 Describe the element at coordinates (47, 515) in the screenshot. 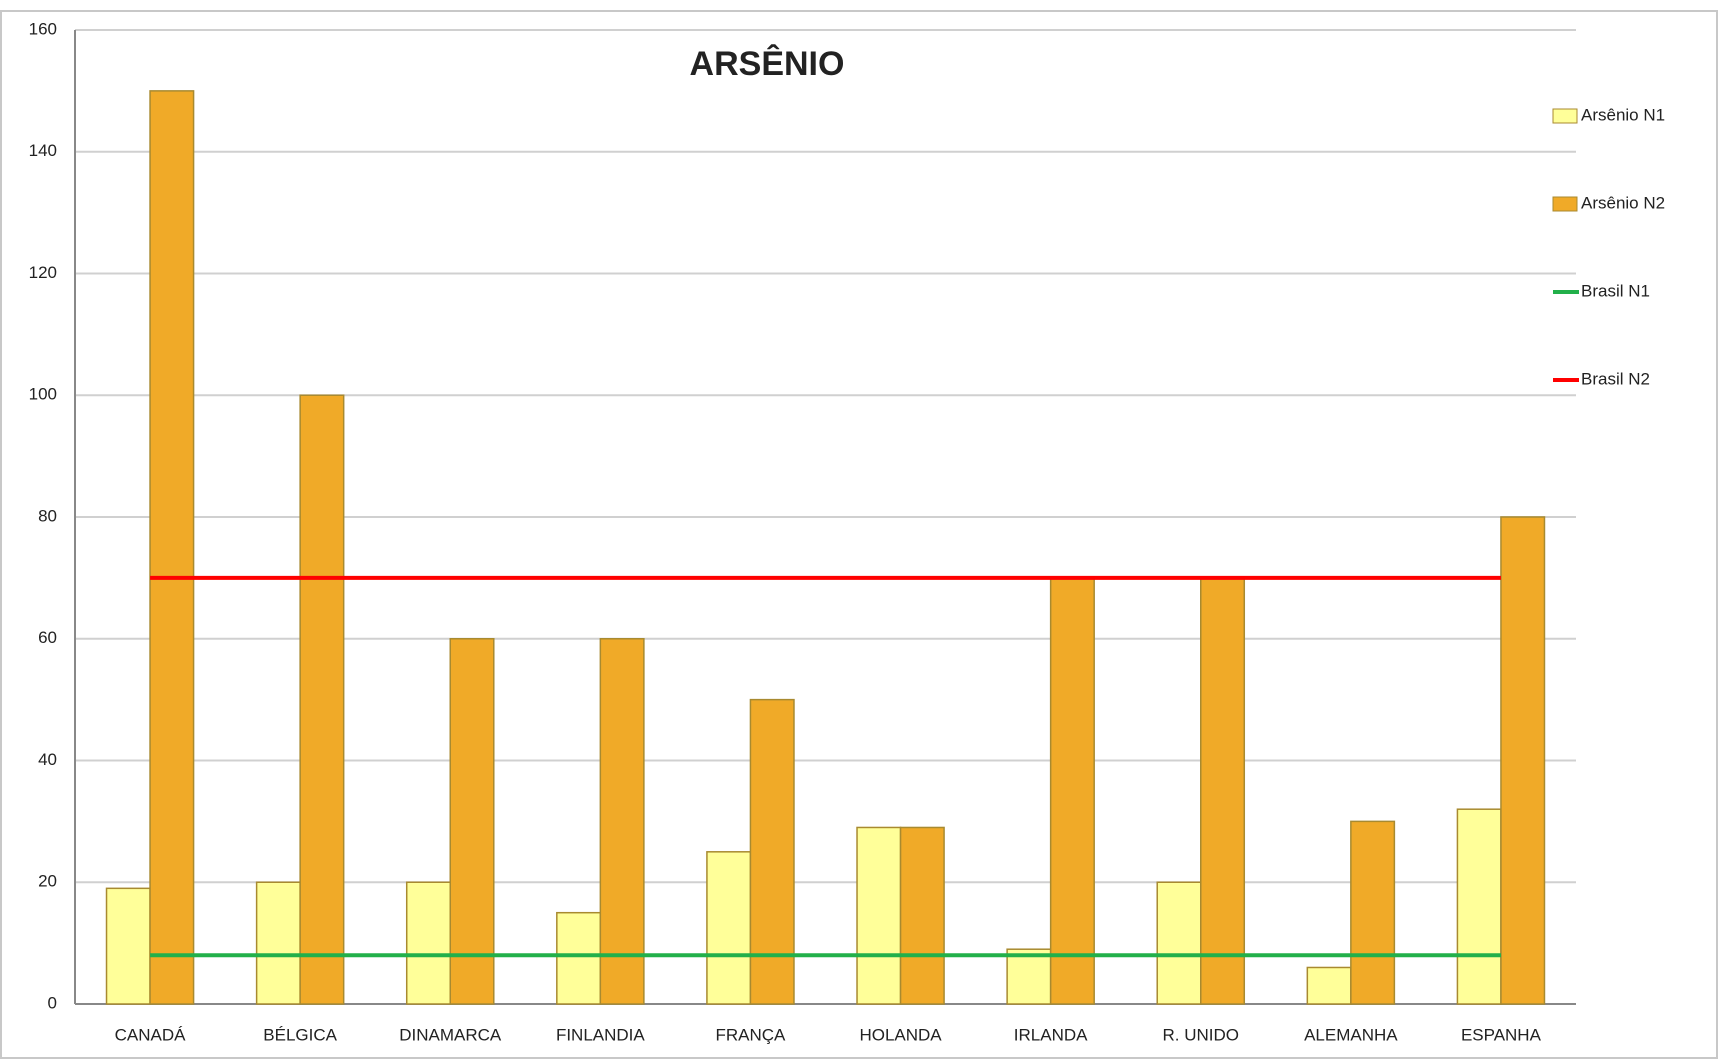

I see `y-tick-label: 80` at that location.